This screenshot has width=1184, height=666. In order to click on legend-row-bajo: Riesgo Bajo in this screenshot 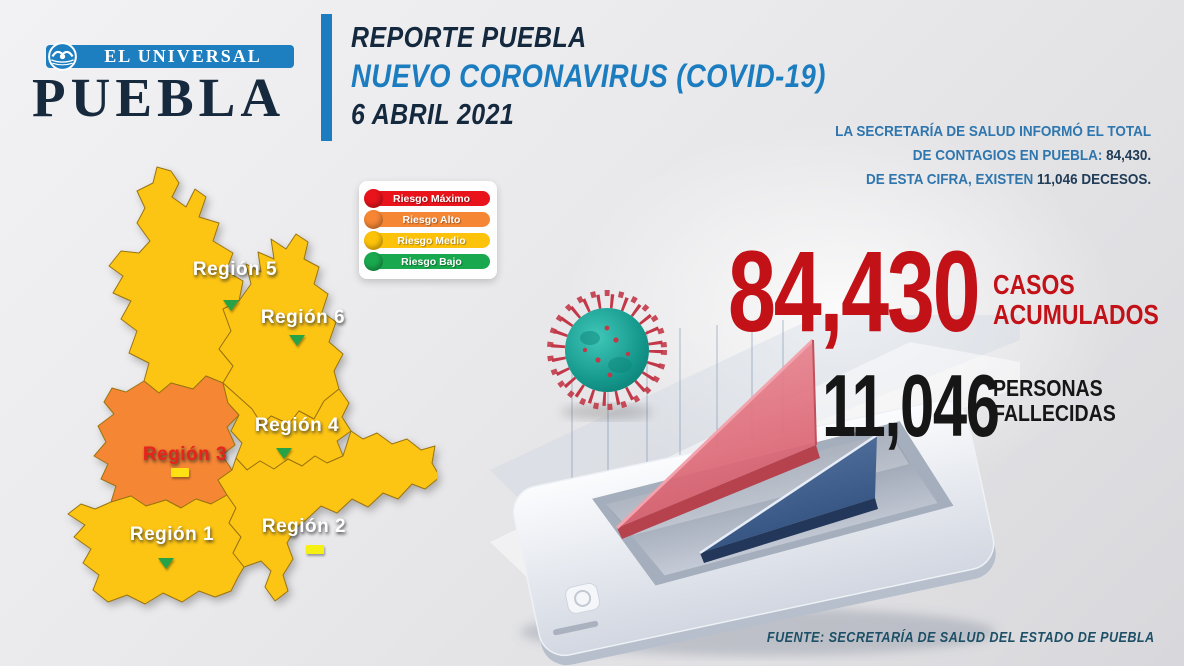, I will do `click(428, 261)`.